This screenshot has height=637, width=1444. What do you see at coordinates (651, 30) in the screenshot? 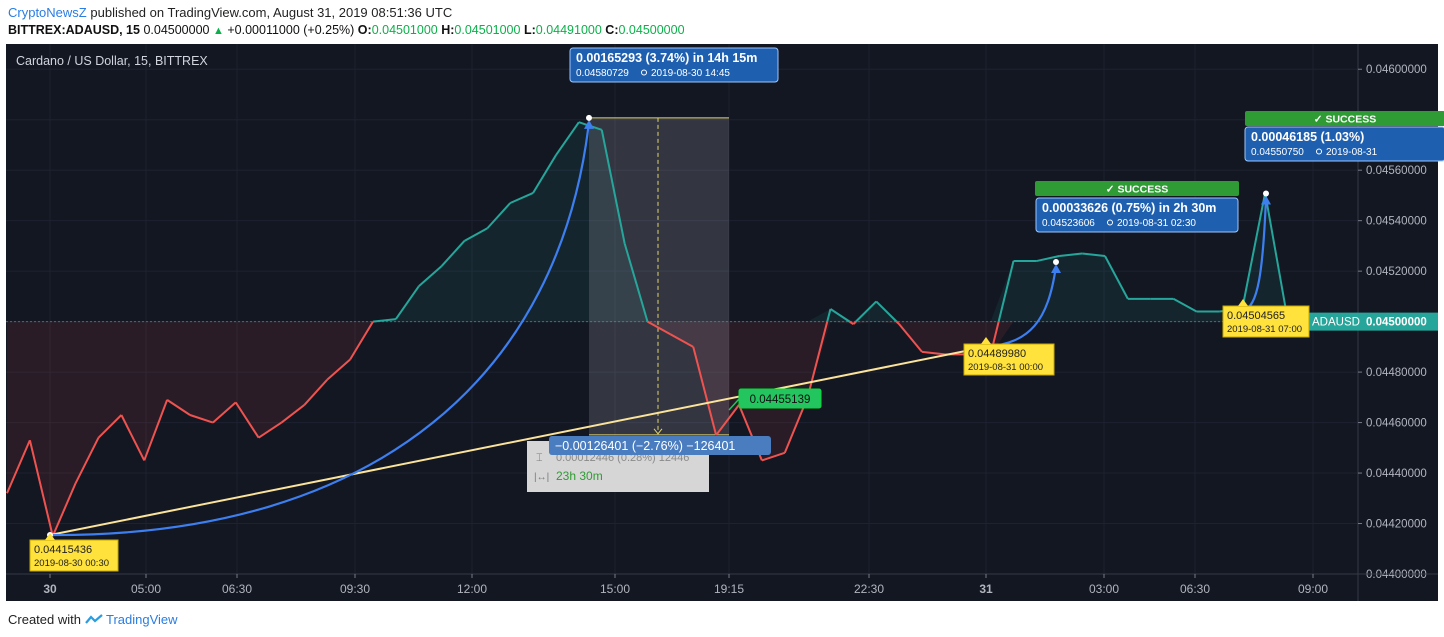
I see `close-value: 0.04500000` at bounding box center [651, 30].